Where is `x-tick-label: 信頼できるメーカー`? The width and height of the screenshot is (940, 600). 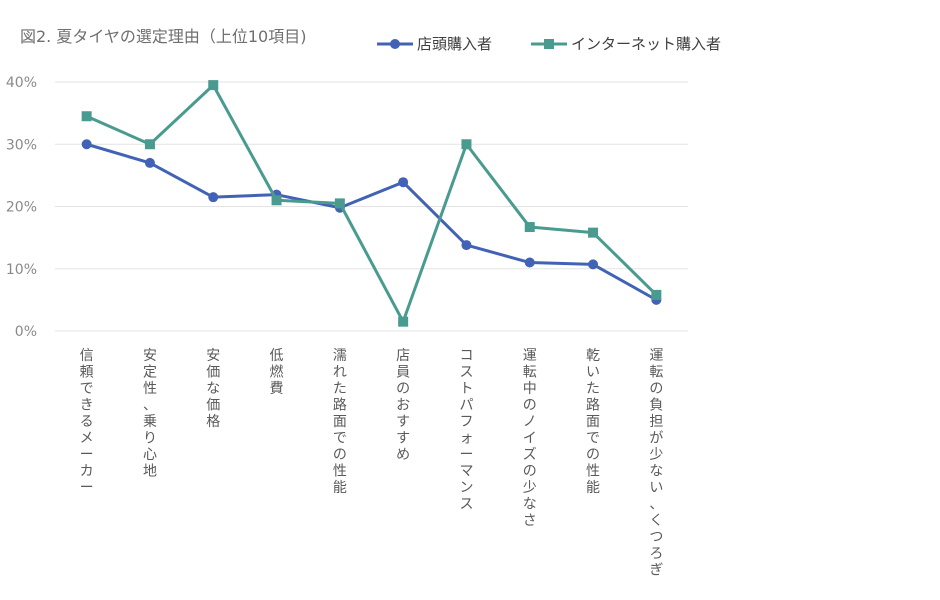
x-tick-label: 信頼できるメーカー is located at coordinates (87, 422).